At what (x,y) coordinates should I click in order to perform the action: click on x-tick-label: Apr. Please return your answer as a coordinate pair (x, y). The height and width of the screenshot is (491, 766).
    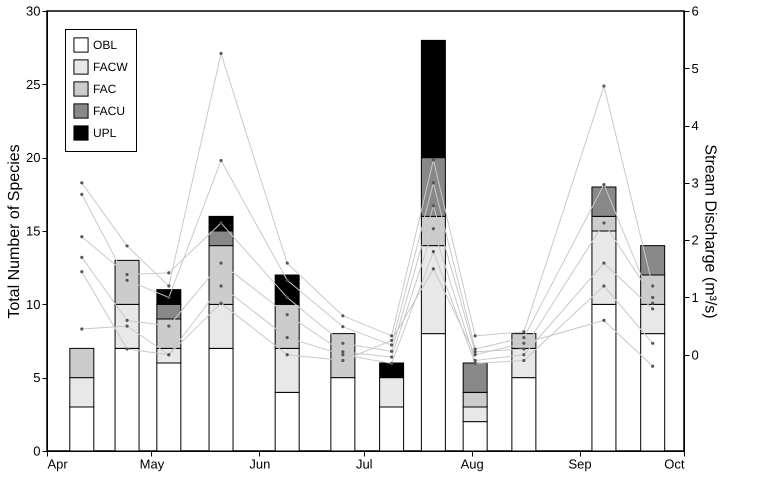
    Looking at the image, I should click on (58, 464).